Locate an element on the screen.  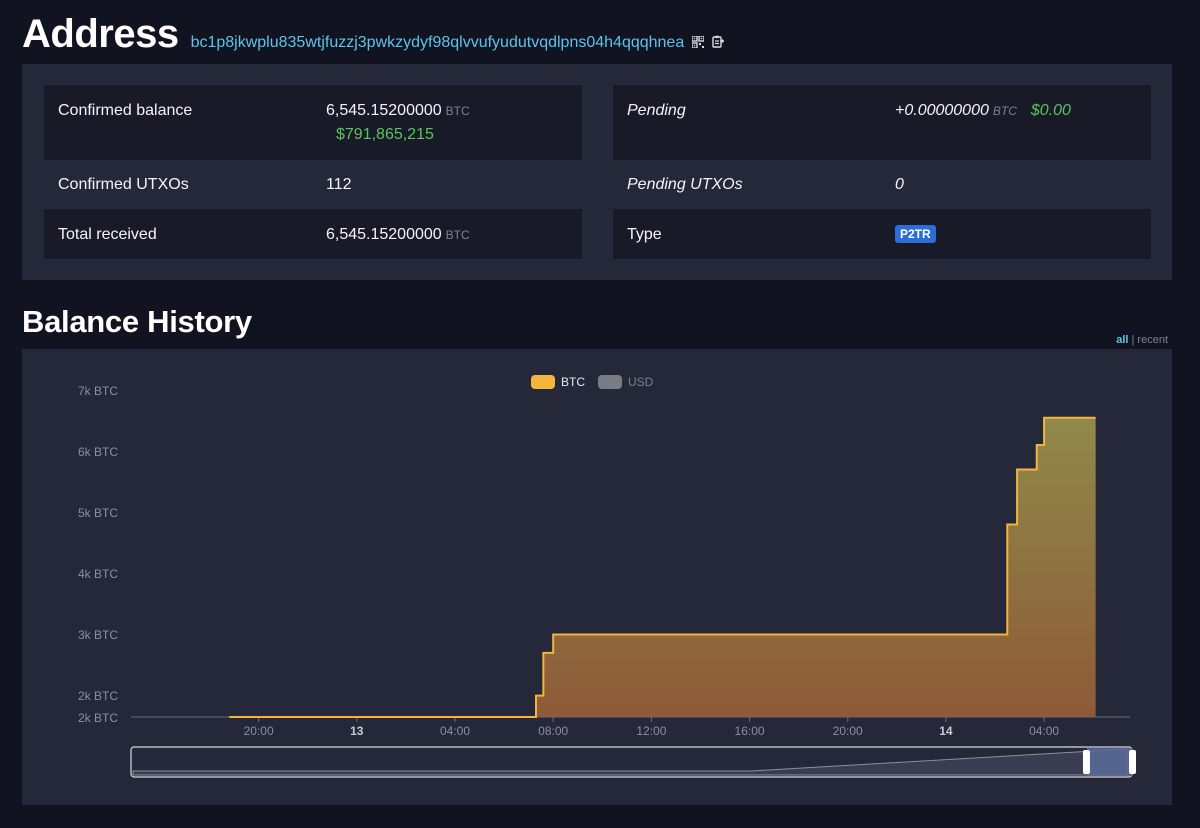
pending-label: Pending is located at coordinates (656, 110).